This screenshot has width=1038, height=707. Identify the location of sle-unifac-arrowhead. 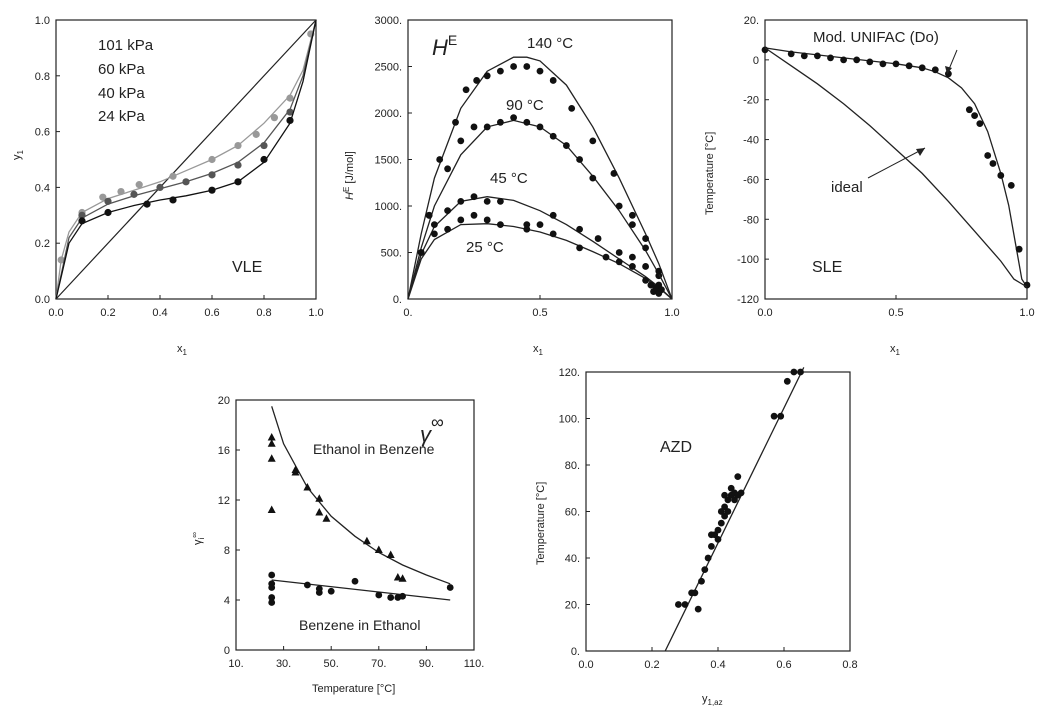
(948, 70).